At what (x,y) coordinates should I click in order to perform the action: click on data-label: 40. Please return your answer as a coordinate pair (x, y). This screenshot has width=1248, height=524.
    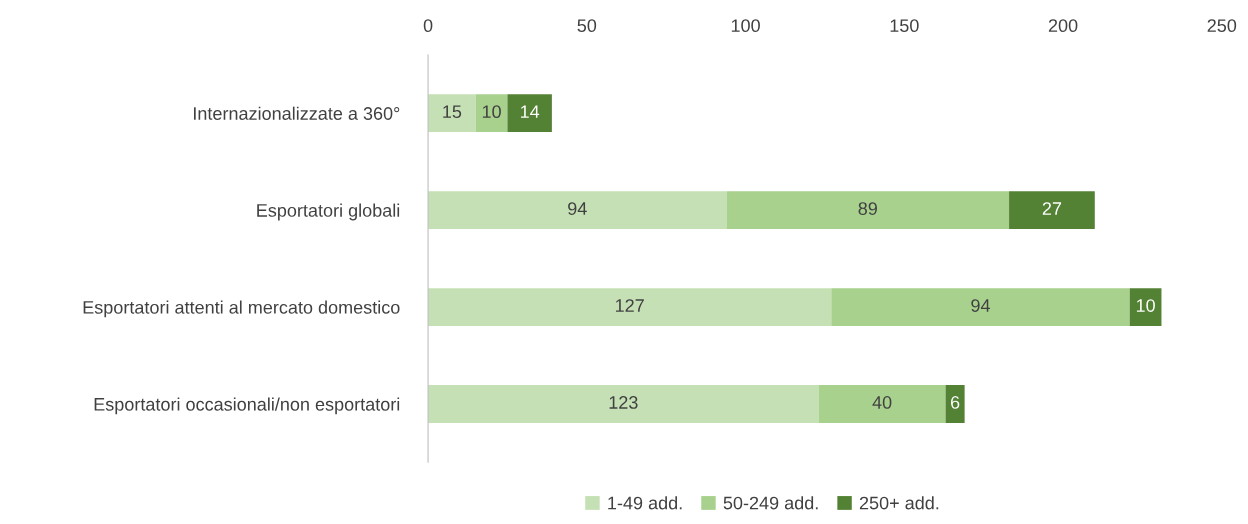
    Looking at the image, I should click on (882, 402).